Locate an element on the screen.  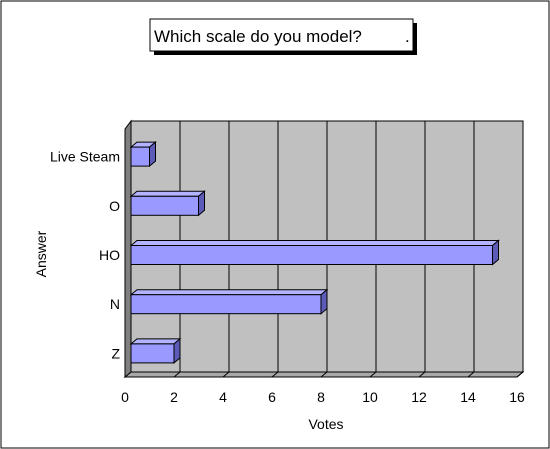
chart-title-box: Which scale do you model? . is located at coordinates (283, 36).